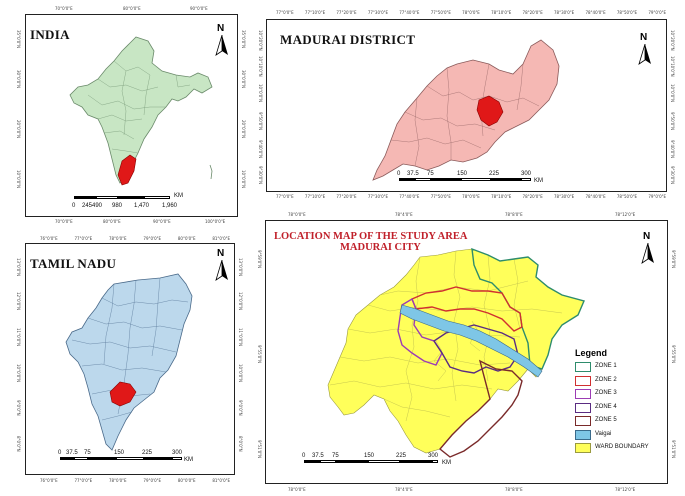  Describe the element at coordinates (221, 238) in the screenshot. I see `grid-tick-label: 81°0'0"E` at that location.